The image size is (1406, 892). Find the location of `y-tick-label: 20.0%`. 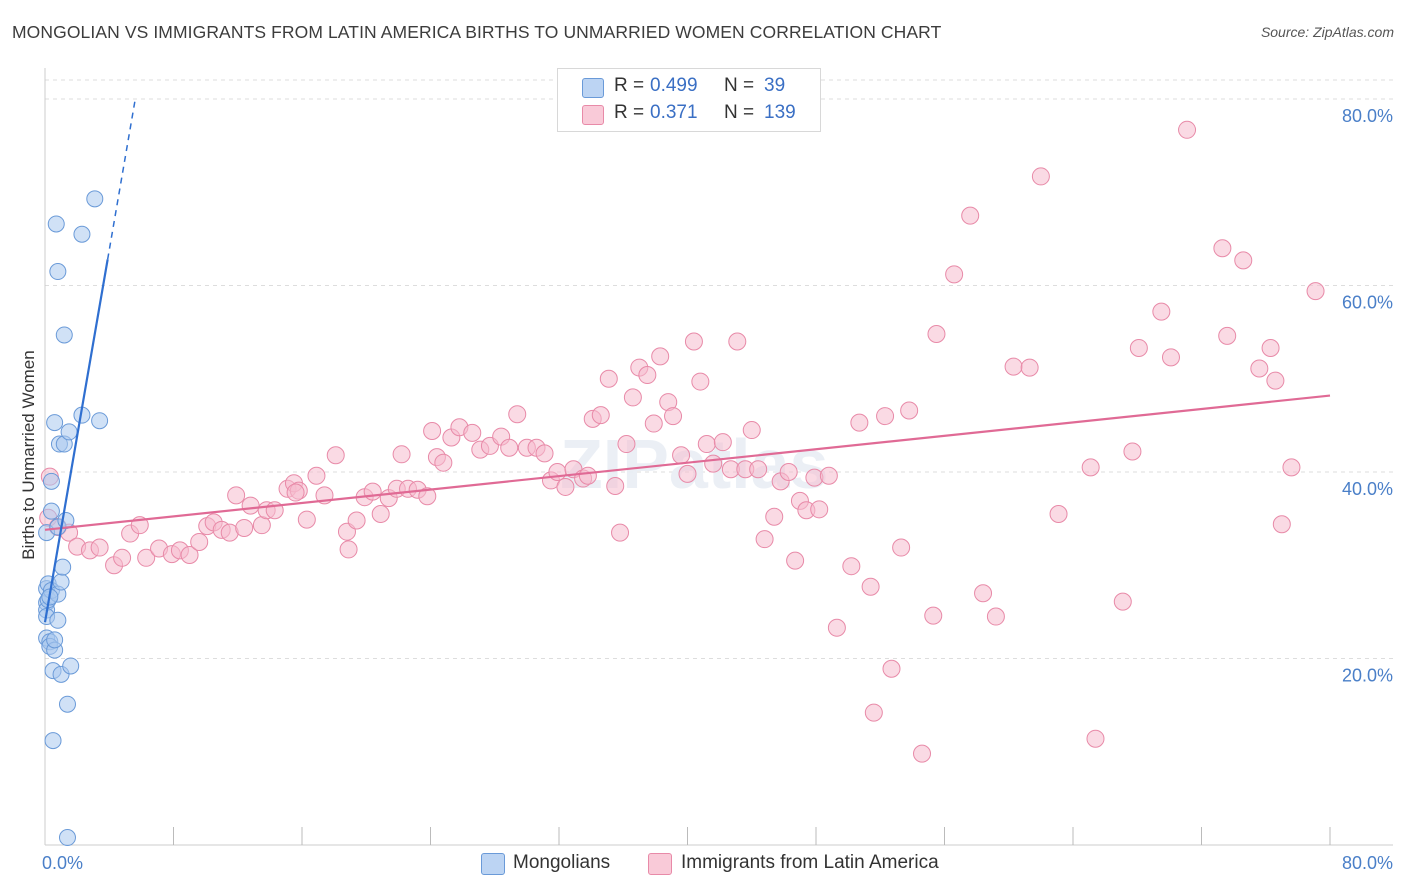

y-tick-label: 20.0% is located at coordinates (1367, 676).